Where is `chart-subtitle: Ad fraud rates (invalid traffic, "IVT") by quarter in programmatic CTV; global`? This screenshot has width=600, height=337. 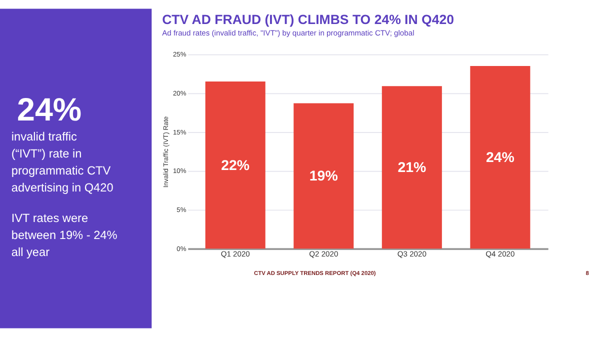
chart-subtitle: Ad fraud rates (invalid traffic, "IVT") by quarter in programmatic CTV; global is located at coordinates (288, 33).